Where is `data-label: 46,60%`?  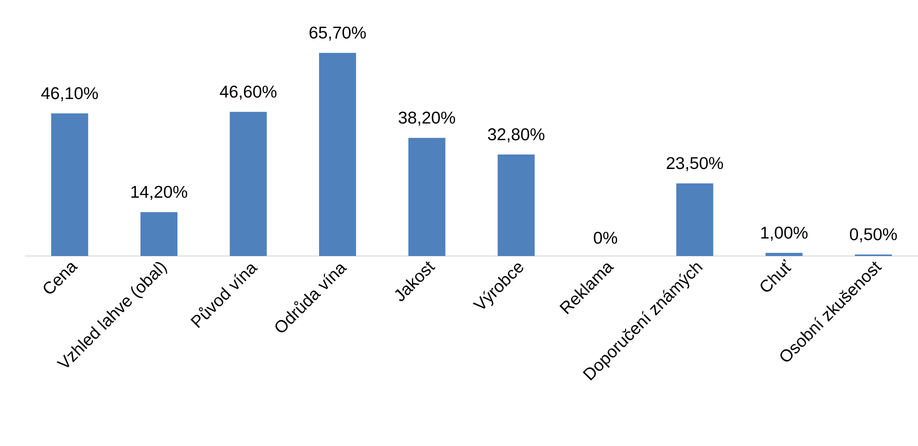
data-label: 46,60% is located at coordinates (248, 93).